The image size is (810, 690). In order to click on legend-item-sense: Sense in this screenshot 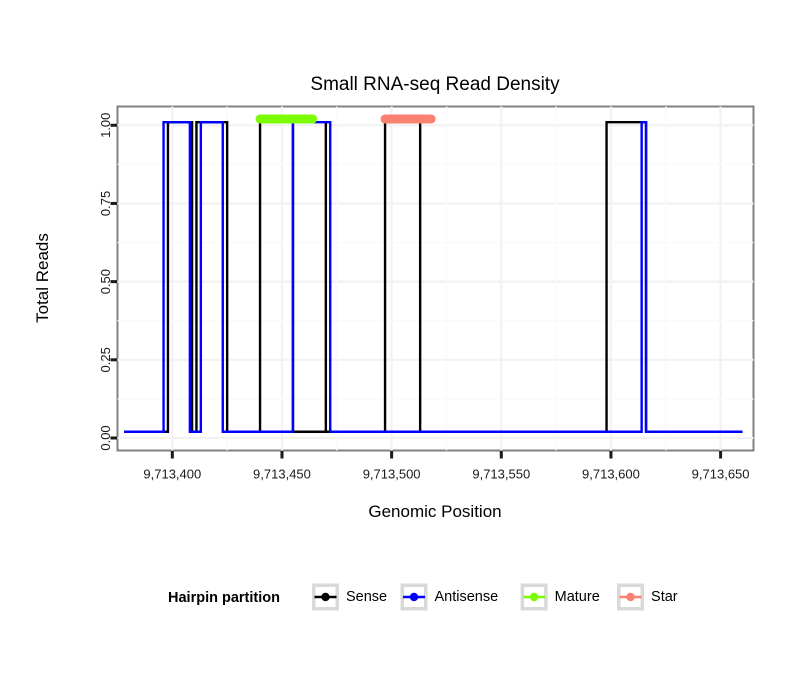, I will do `click(349, 597)`.